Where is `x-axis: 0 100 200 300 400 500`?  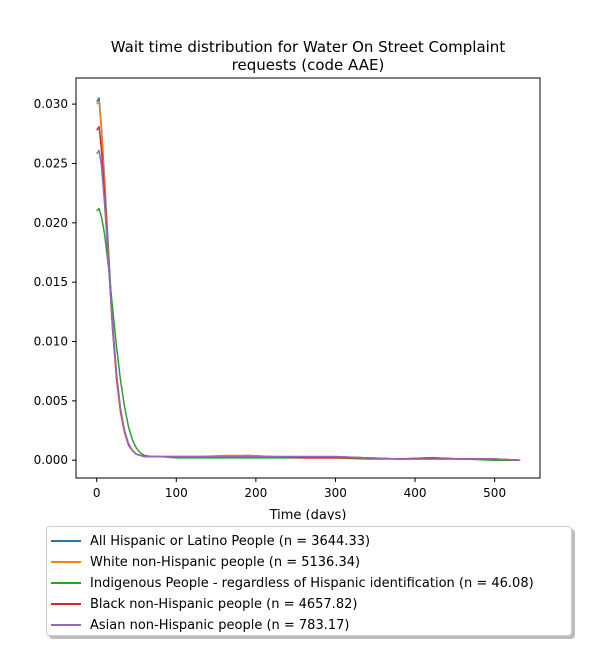
x-axis: 0 100 200 300 400 500 is located at coordinates (299, 489).